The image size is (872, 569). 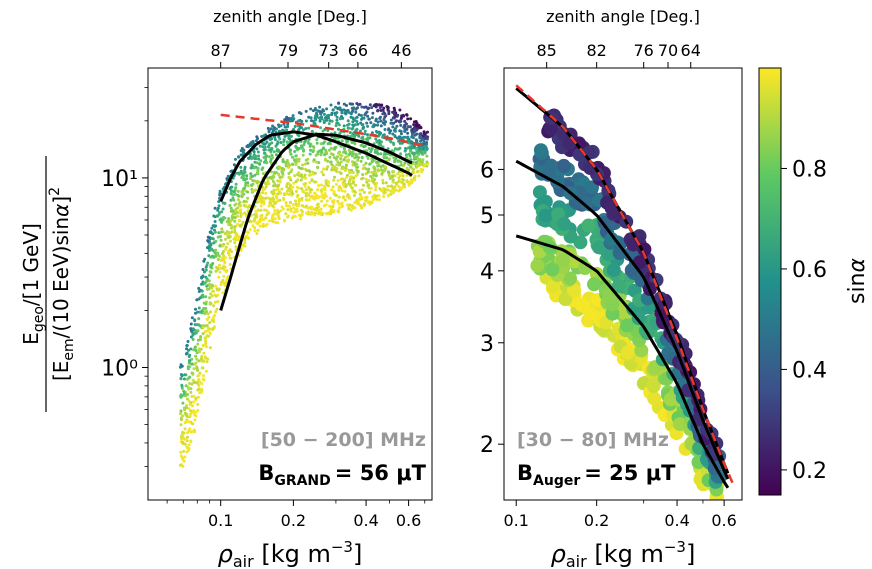 What do you see at coordinates (809, 370) in the screenshot?
I see `colorbar-tick-label: 0.4` at bounding box center [809, 370].